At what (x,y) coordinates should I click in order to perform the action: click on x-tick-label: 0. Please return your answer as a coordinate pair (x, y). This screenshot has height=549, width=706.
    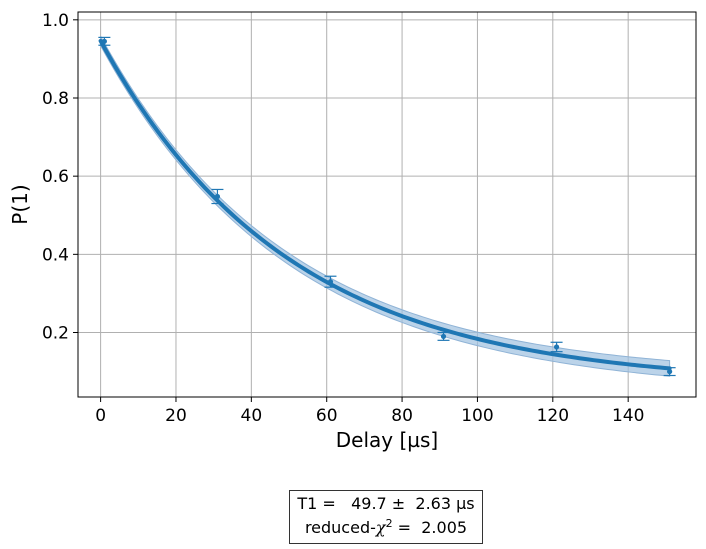
    Looking at the image, I should click on (100, 416).